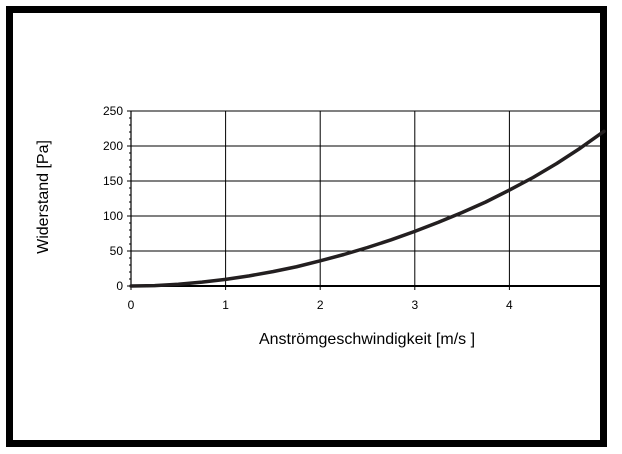 This screenshot has height=454, width=622. I want to click on x-tick-label: 4, so click(509, 305).